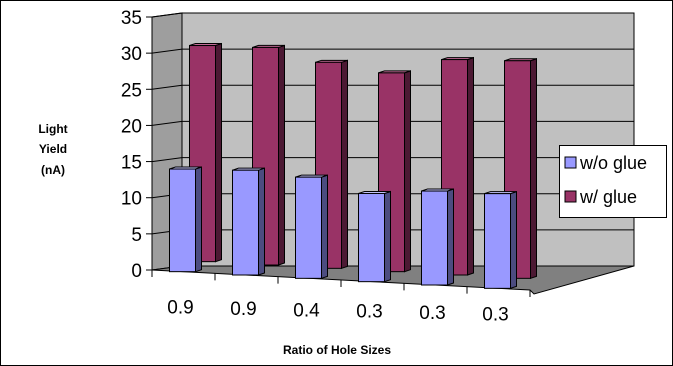 Image resolution: width=673 pixels, height=366 pixels. I want to click on x-axis-title: Ratio of Hole Sizes, so click(337, 350).